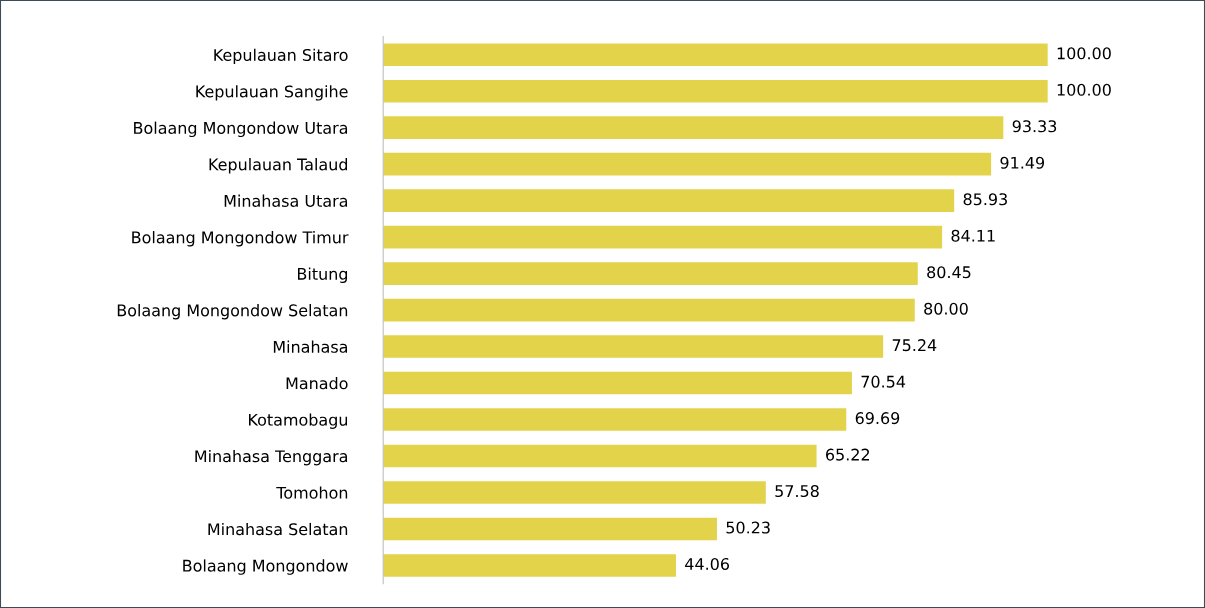 The height and width of the screenshot is (608, 1205). Describe the element at coordinates (322, 275) in the screenshot. I see `y-tick-label: Bitung` at that location.